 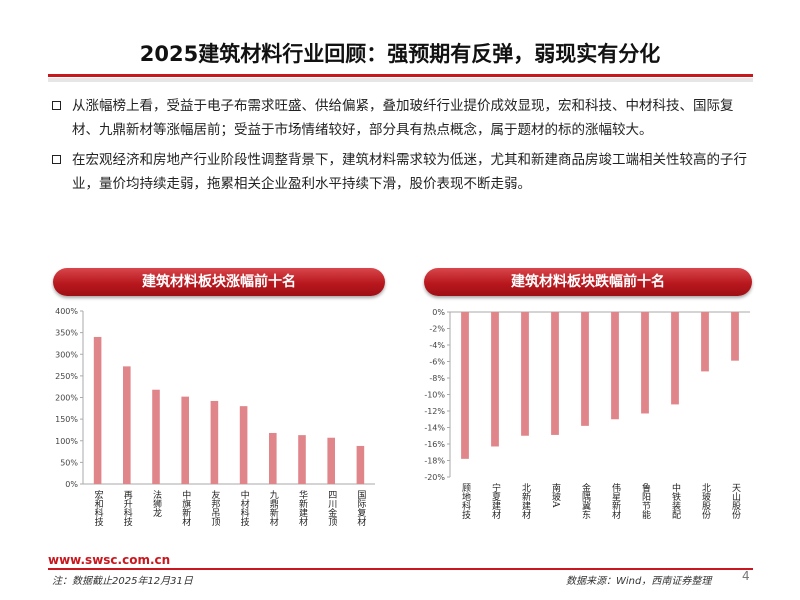 I want to click on bar-金隅冀东, so click(x=585, y=369).